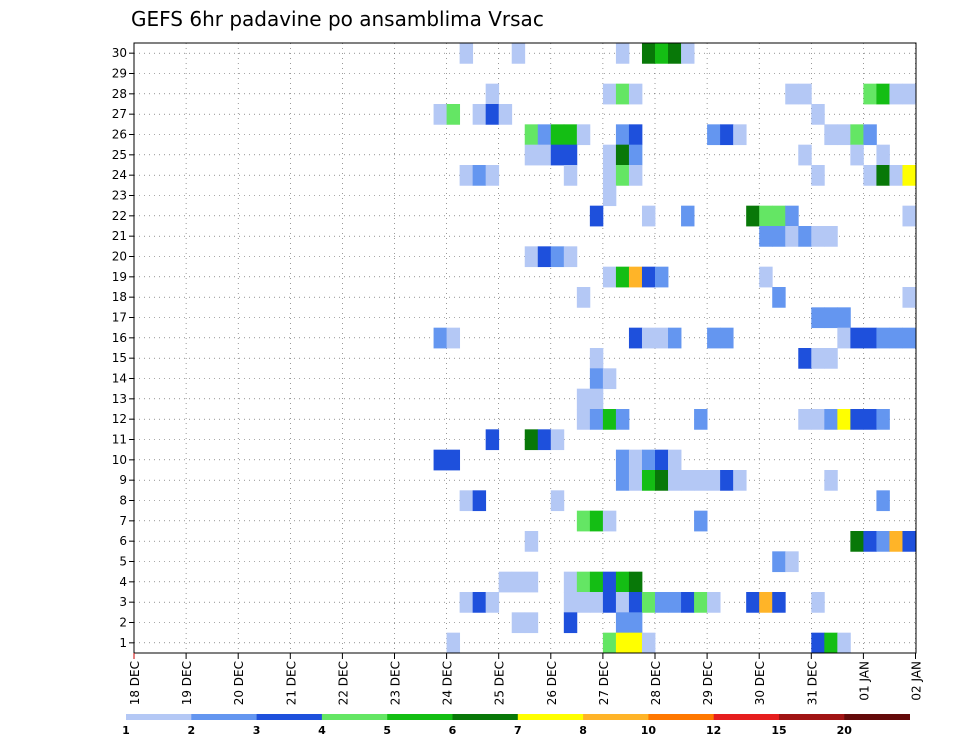 The height and width of the screenshot is (742, 960). What do you see at coordinates (387, 730) in the screenshot?
I see `colorbar-label: 5` at bounding box center [387, 730].